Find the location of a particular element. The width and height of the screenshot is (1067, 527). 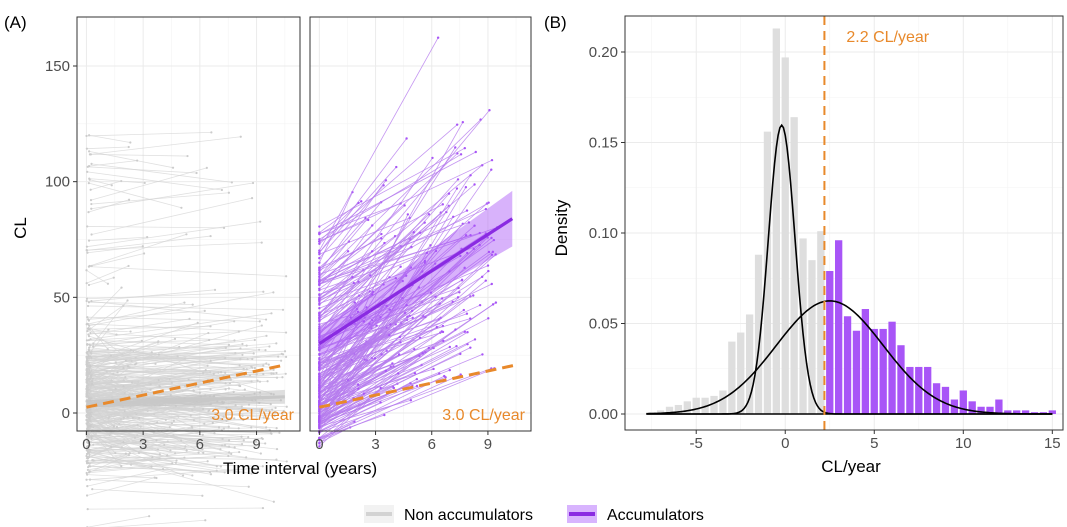

x-tick-label: -5 is located at coordinates (696, 443).